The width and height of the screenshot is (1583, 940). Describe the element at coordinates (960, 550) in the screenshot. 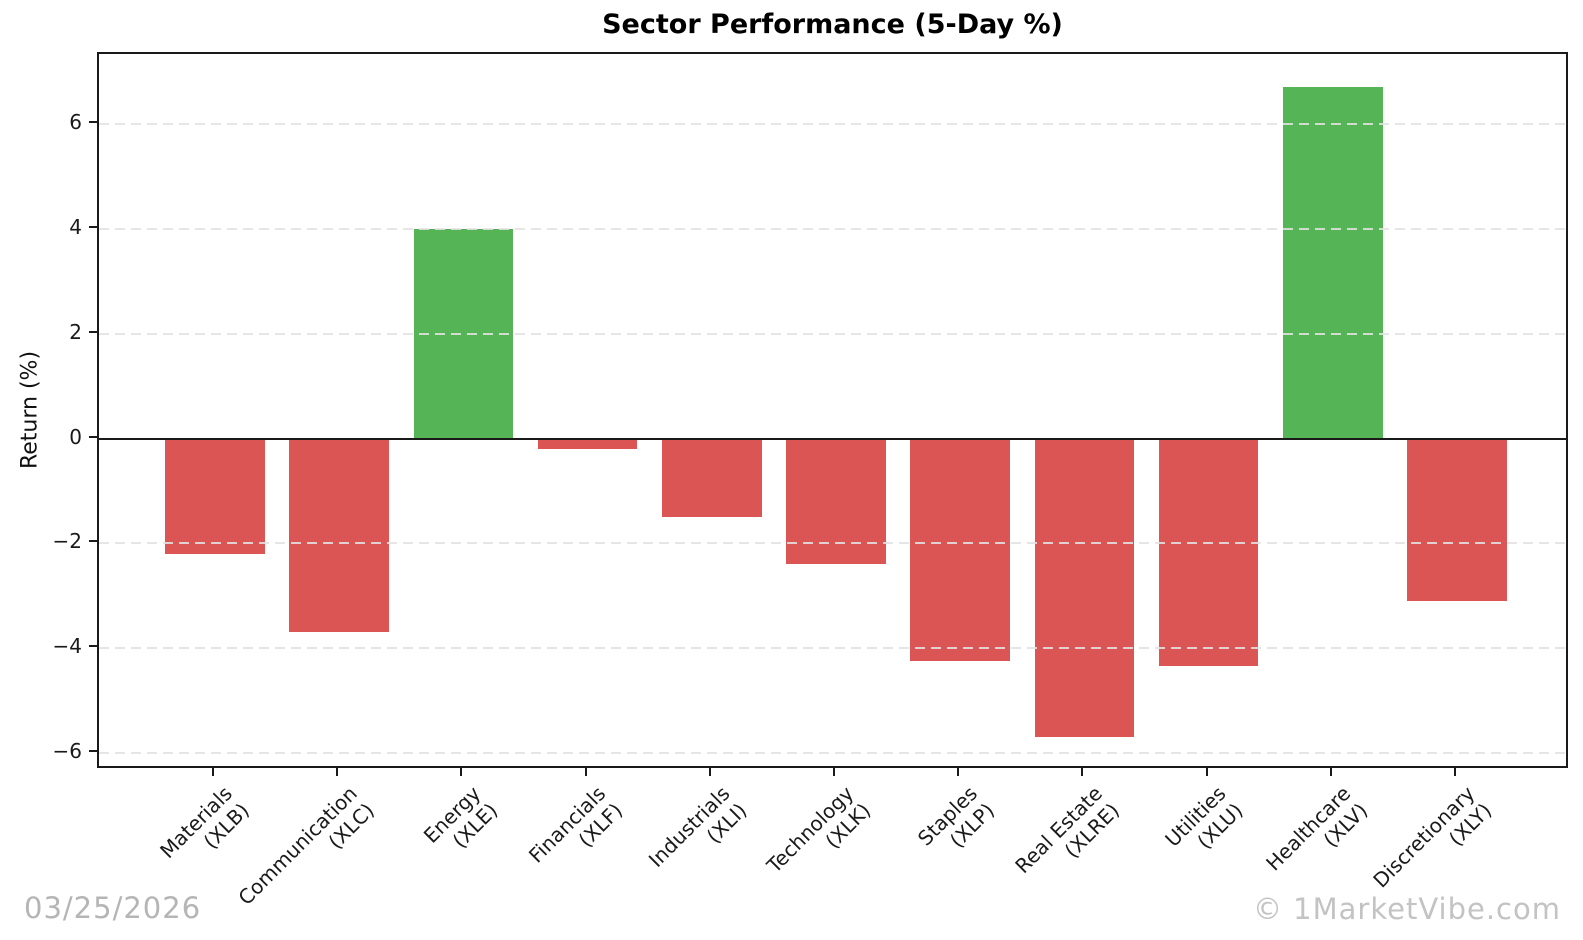

I see `bar-staples` at that location.